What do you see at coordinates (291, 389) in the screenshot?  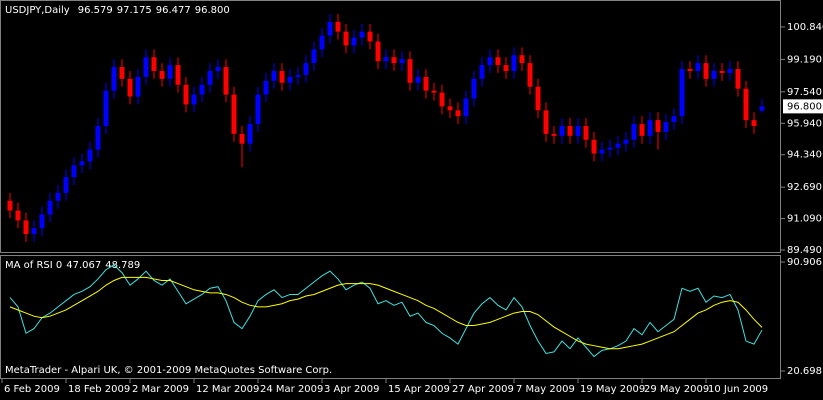 I see `x-tick-label: 24 Mar 2009` at bounding box center [291, 389].